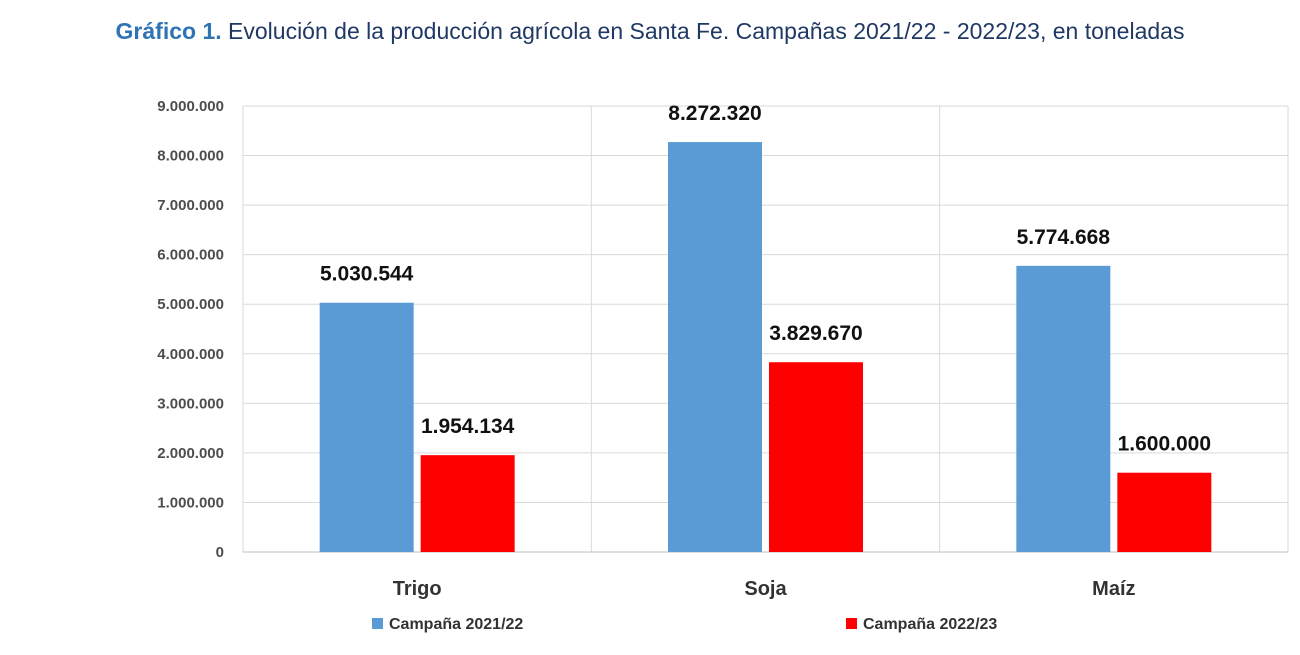 The width and height of the screenshot is (1300, 655). I want to click on y-tick-label: 3.000.000, so click(190, 403).